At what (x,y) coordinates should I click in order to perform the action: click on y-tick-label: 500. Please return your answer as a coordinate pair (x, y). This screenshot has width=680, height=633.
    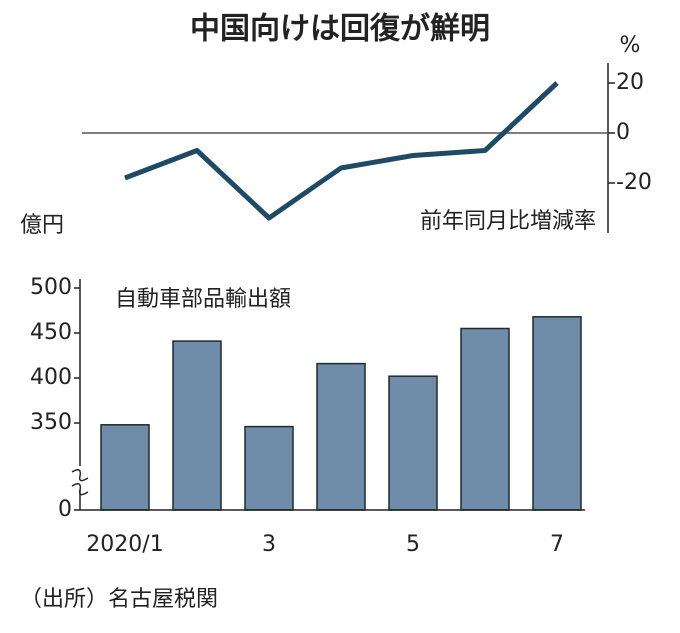
    Looking at the image, I should click on (51, 287).